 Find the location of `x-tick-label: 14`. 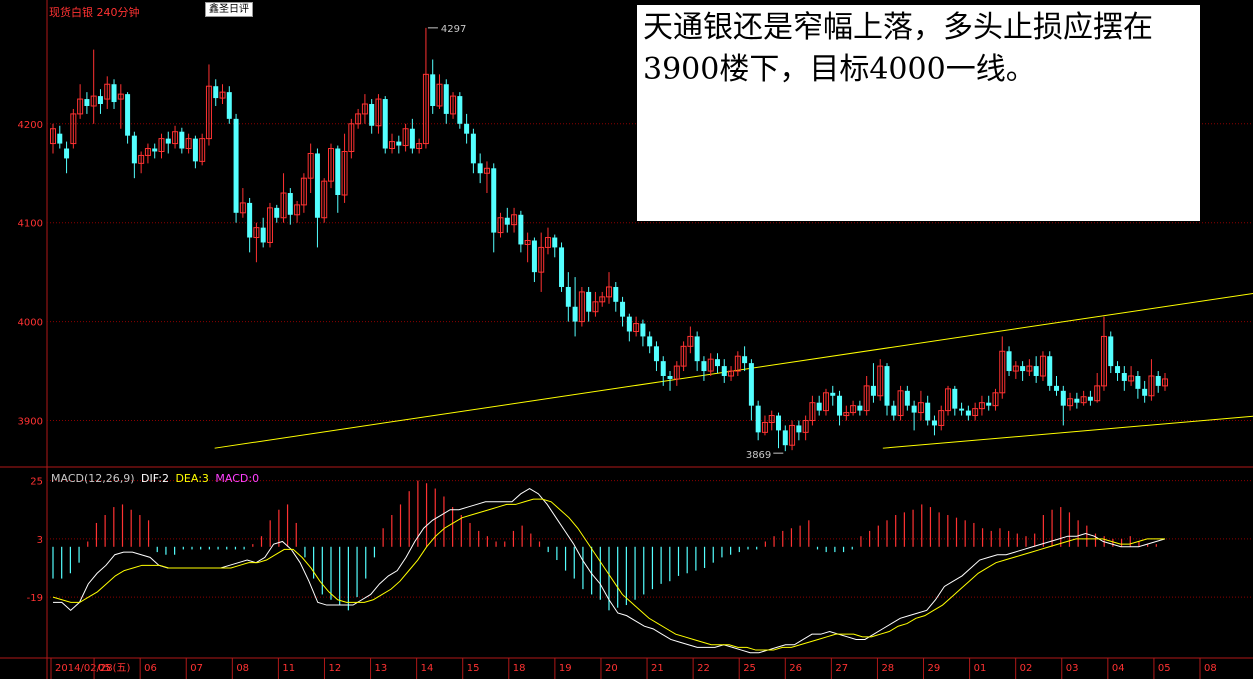

x-tick-label: 14 is located at coordinates (427, 668).